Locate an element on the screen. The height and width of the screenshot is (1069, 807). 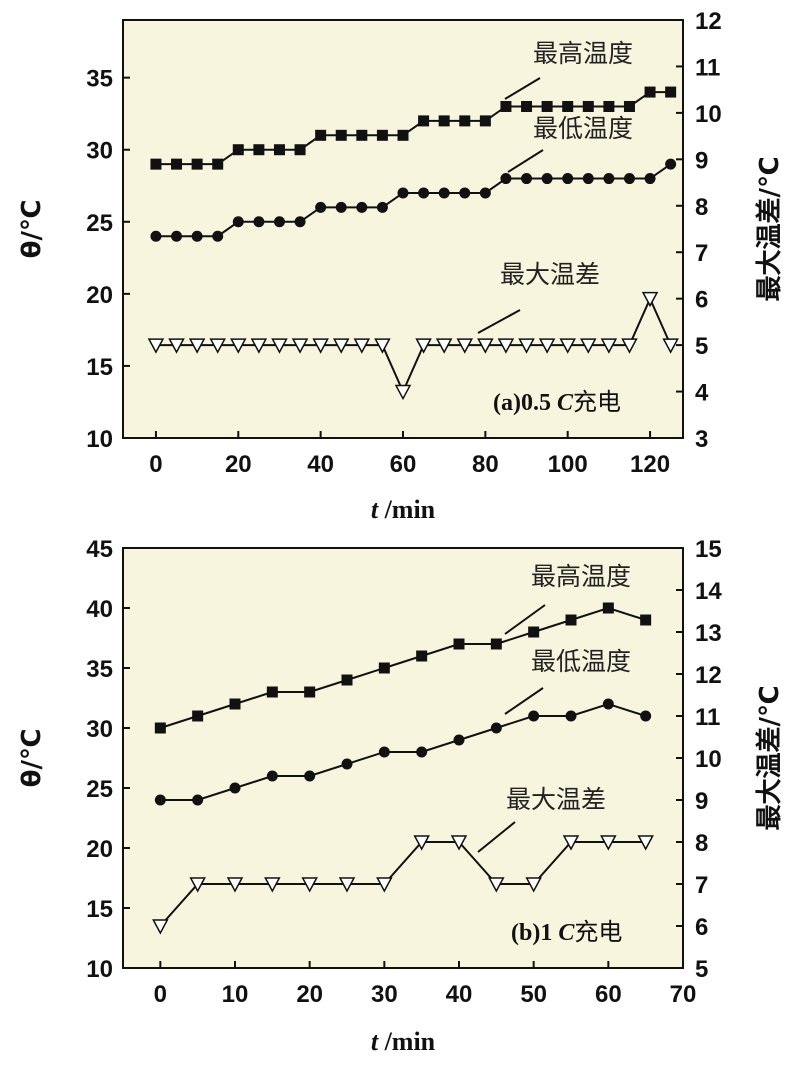
y-right-tick-label: 4 is located at coordinates (702, 393).